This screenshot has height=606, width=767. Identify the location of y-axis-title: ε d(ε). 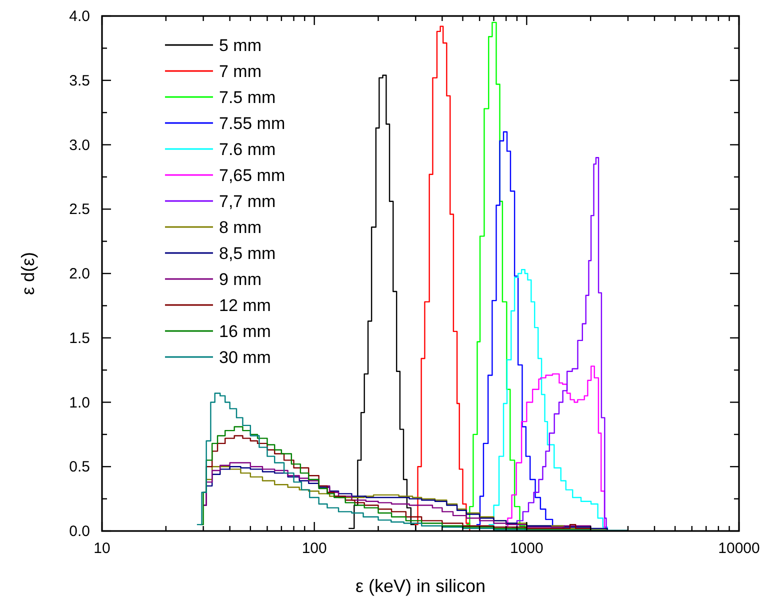
(28, 274).